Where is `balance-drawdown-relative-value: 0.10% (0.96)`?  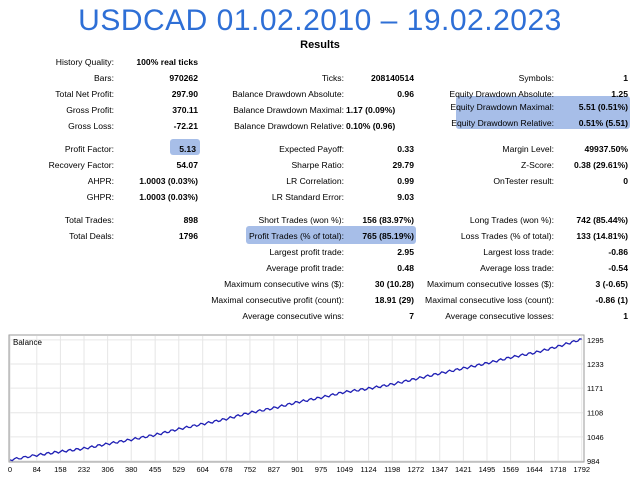 balance-drawdown-relative-value: 0.10% (0.96) is located at coordinates (371, 126).